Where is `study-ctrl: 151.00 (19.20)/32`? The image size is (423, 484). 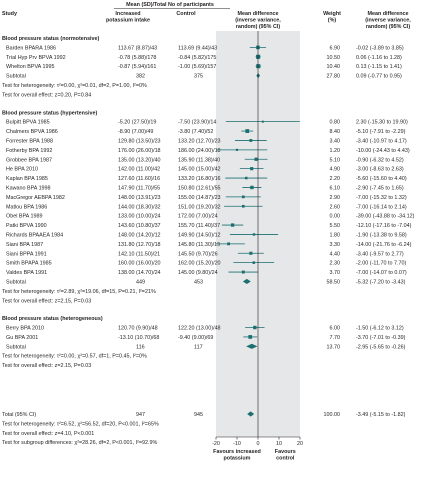 study-ctrl: 151.00 (19.20)/32 is located at coordinates (199, 207).